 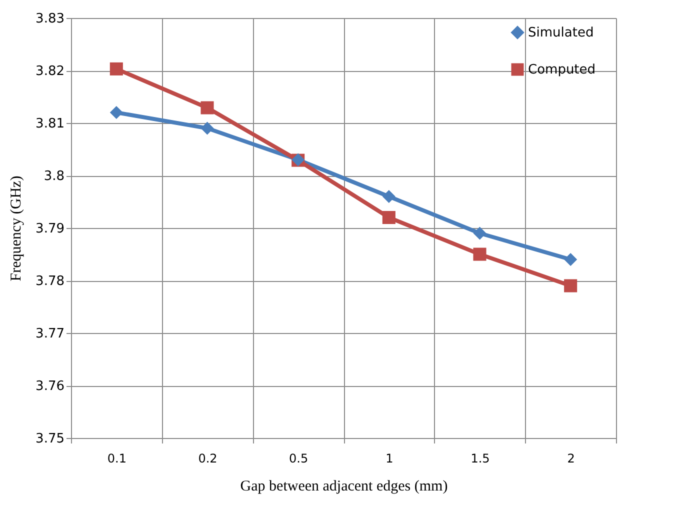 I want to click on y-tick-label: 3.77, so click(x=50, y=334).